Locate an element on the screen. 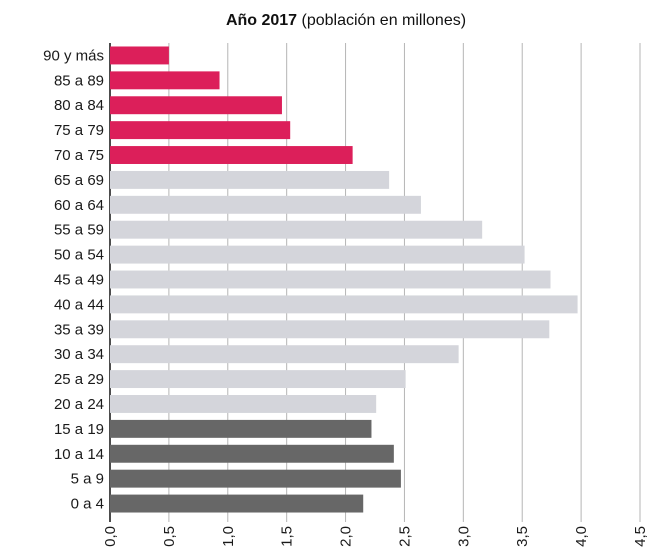 The image size is (648, 555). category-label: 90 y más is located at coordinates (73, 55).